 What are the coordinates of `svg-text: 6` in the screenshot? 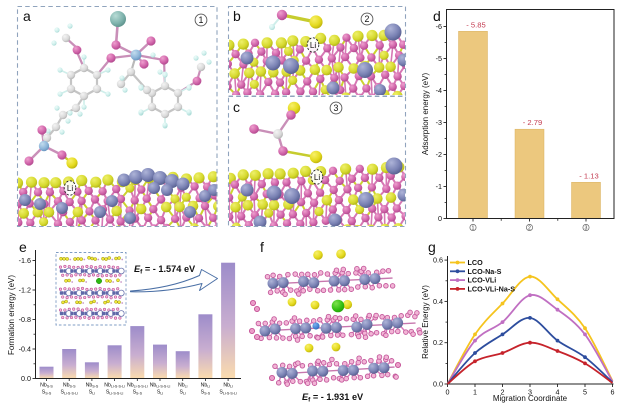 It's located at (613, 392).